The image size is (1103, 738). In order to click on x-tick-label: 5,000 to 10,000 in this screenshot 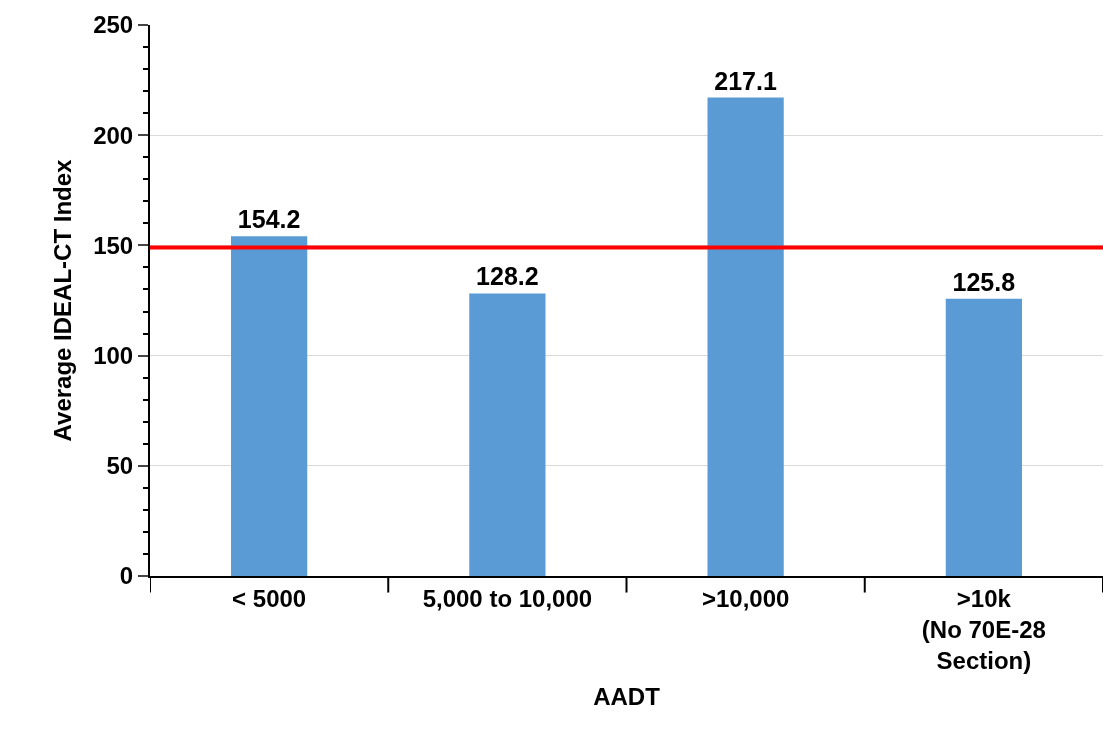, I will do `click(507, 598)`.